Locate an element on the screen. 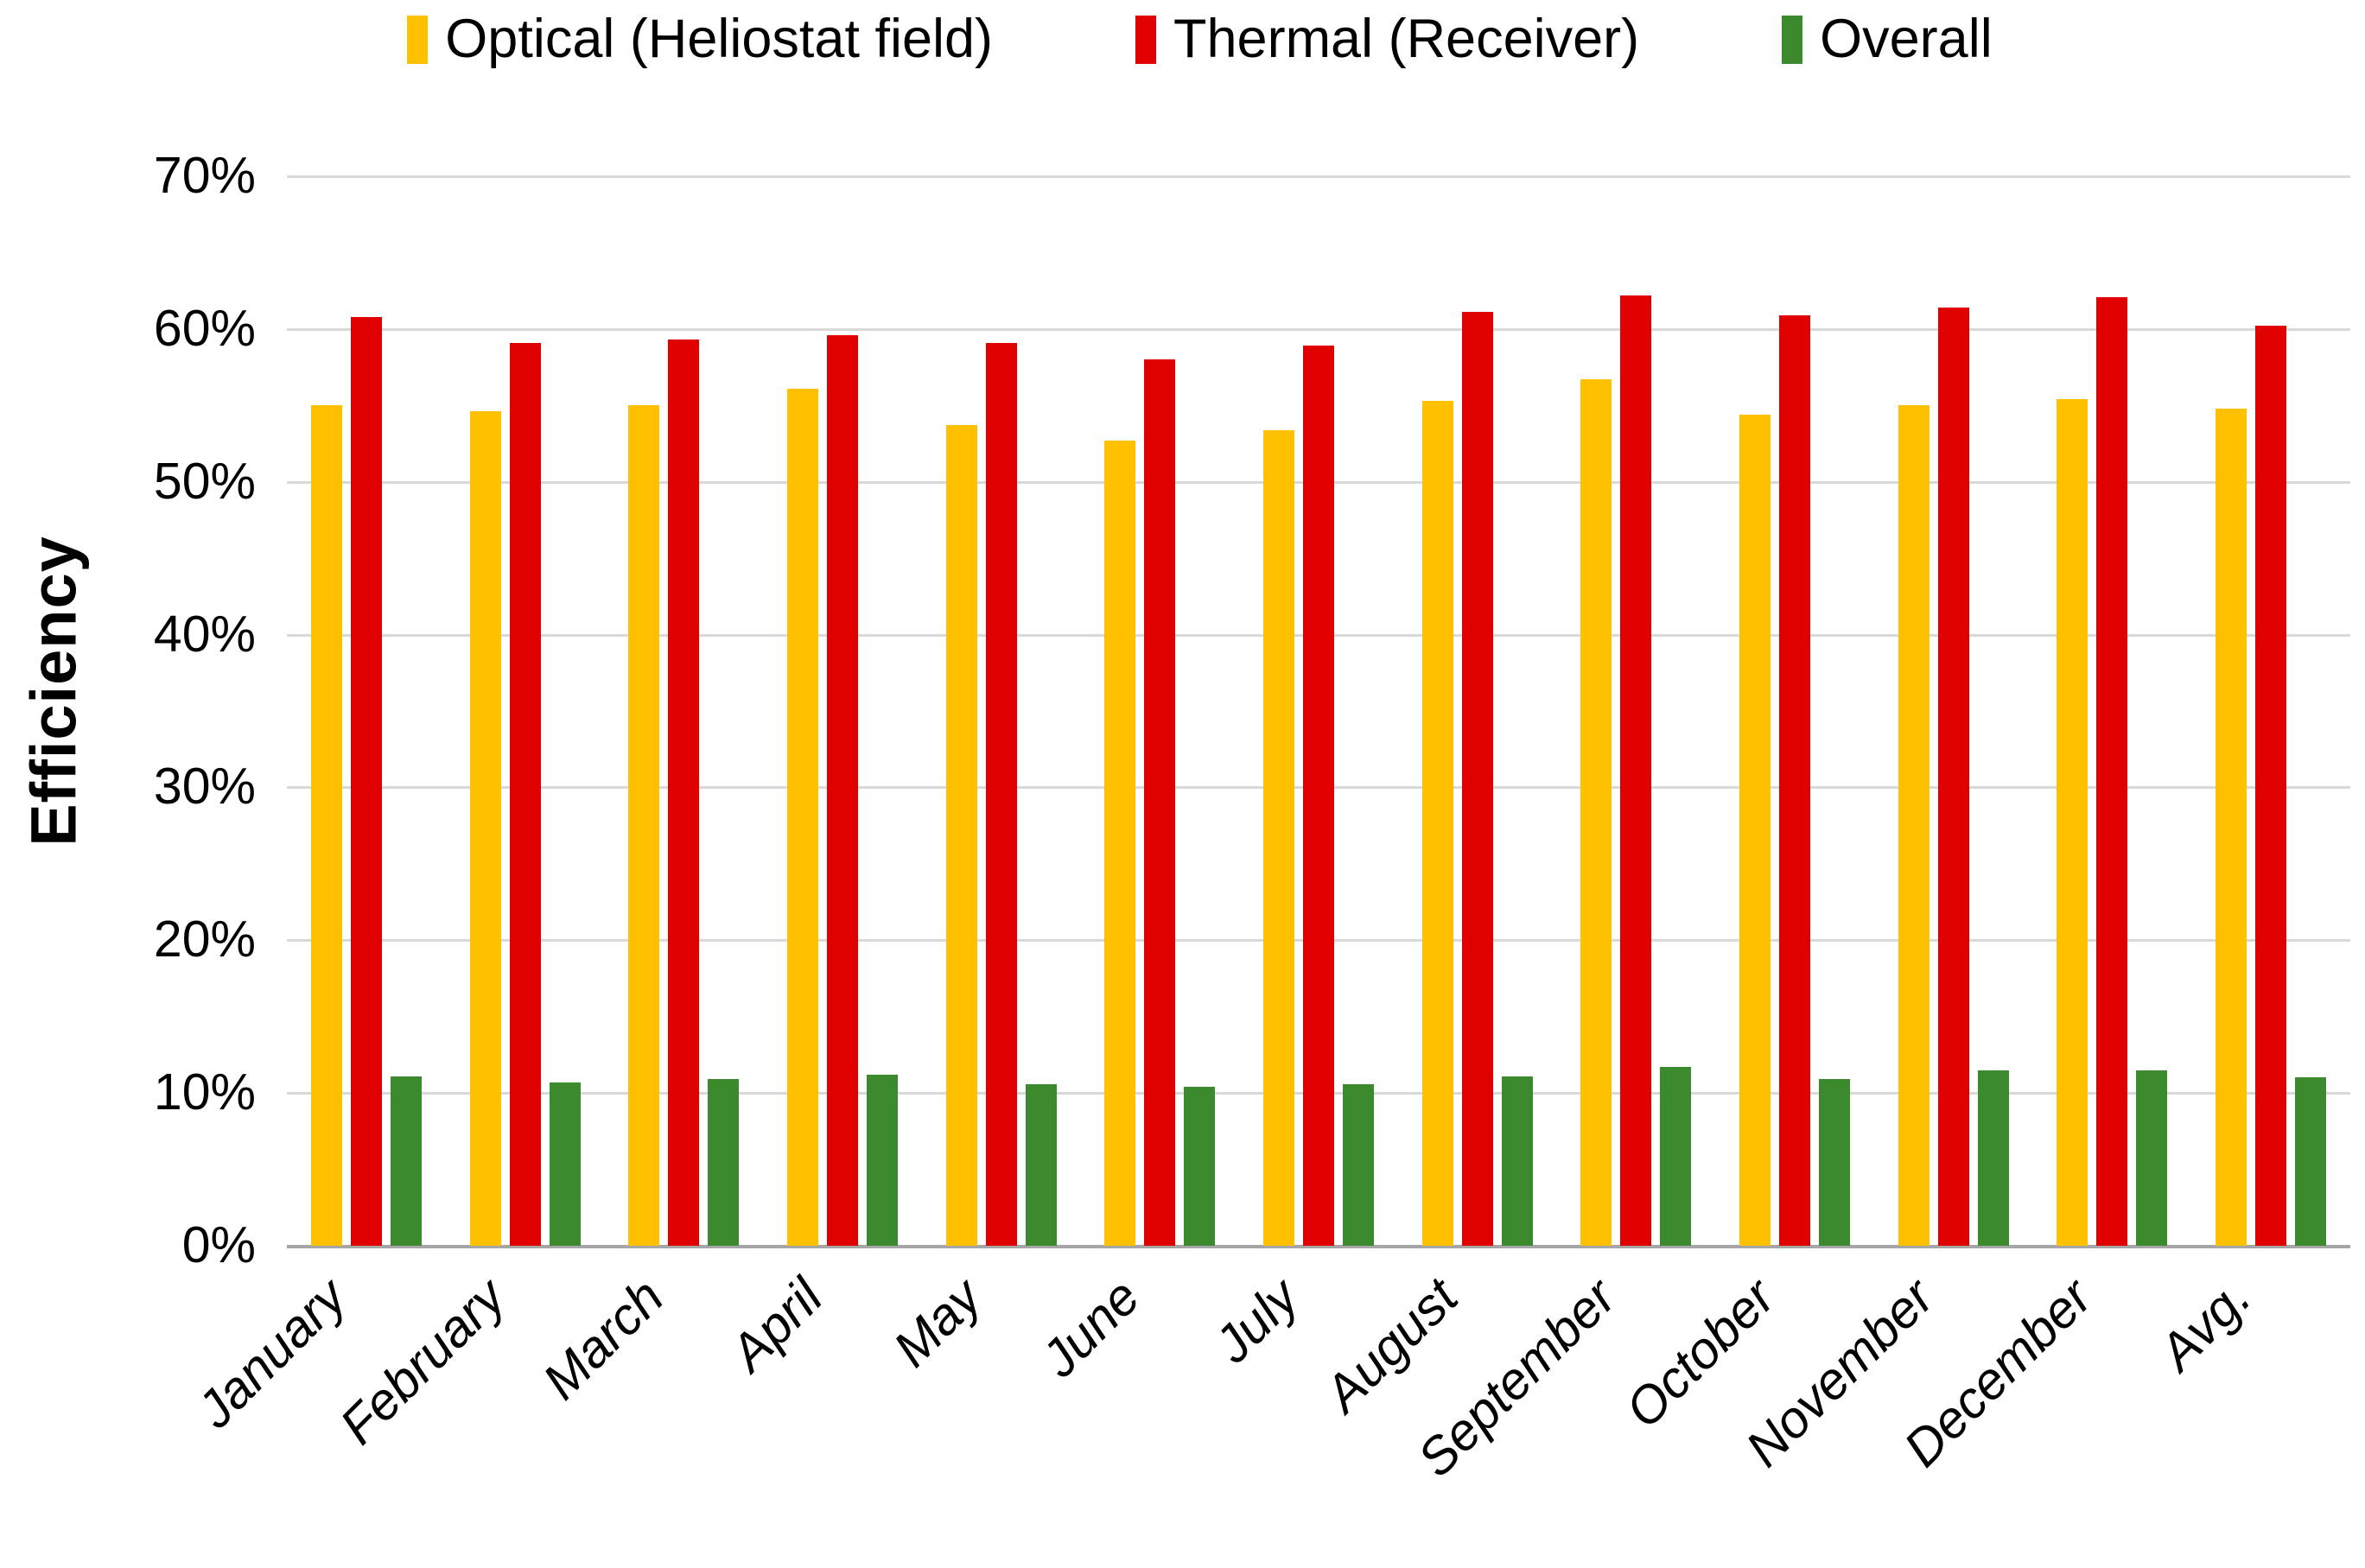 This screenshot has width=2365, height=1568. bar-group-may is located at coordinates (1002, 711).